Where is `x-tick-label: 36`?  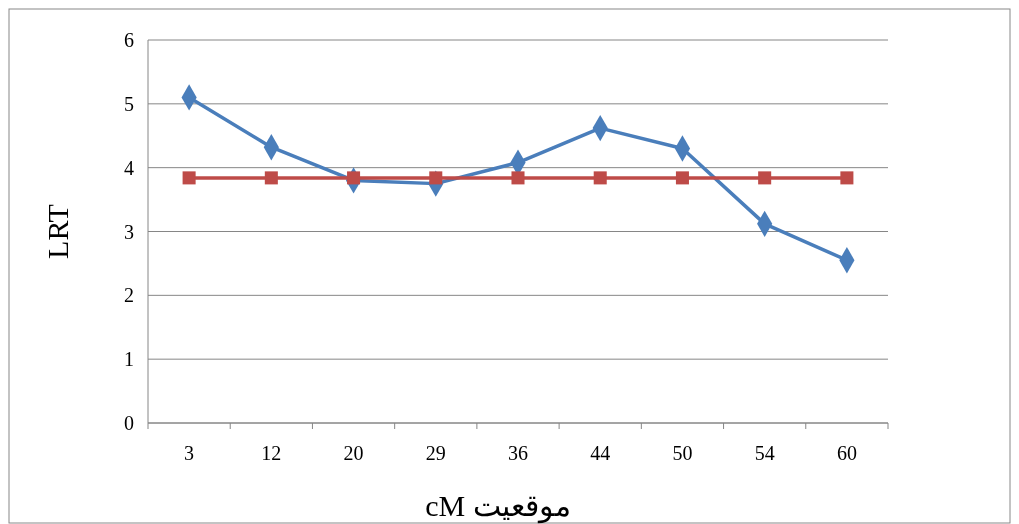 x-tick-label: 36 is located at coordinates (518, 453).